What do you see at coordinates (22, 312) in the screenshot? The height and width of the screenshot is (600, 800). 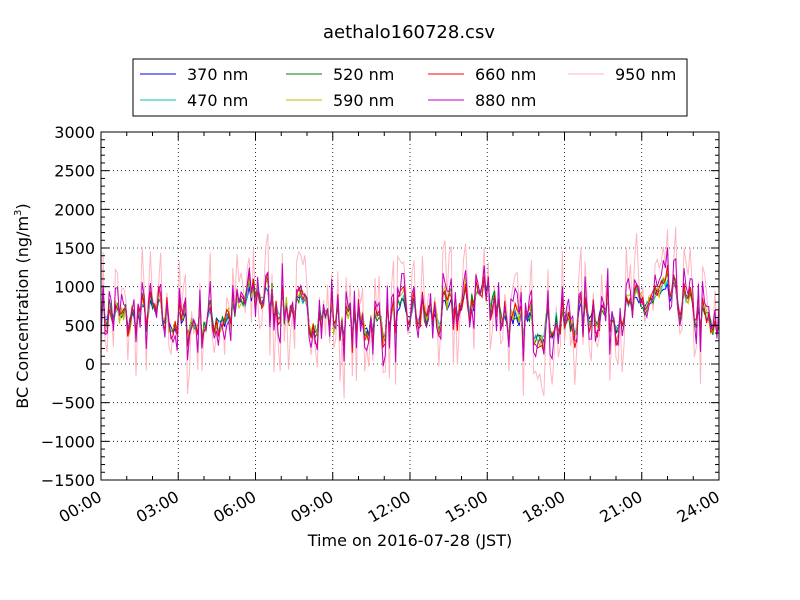 I see `y-axis-label-main: BC Concentration (ng/m` at bounding box center [22, 312].